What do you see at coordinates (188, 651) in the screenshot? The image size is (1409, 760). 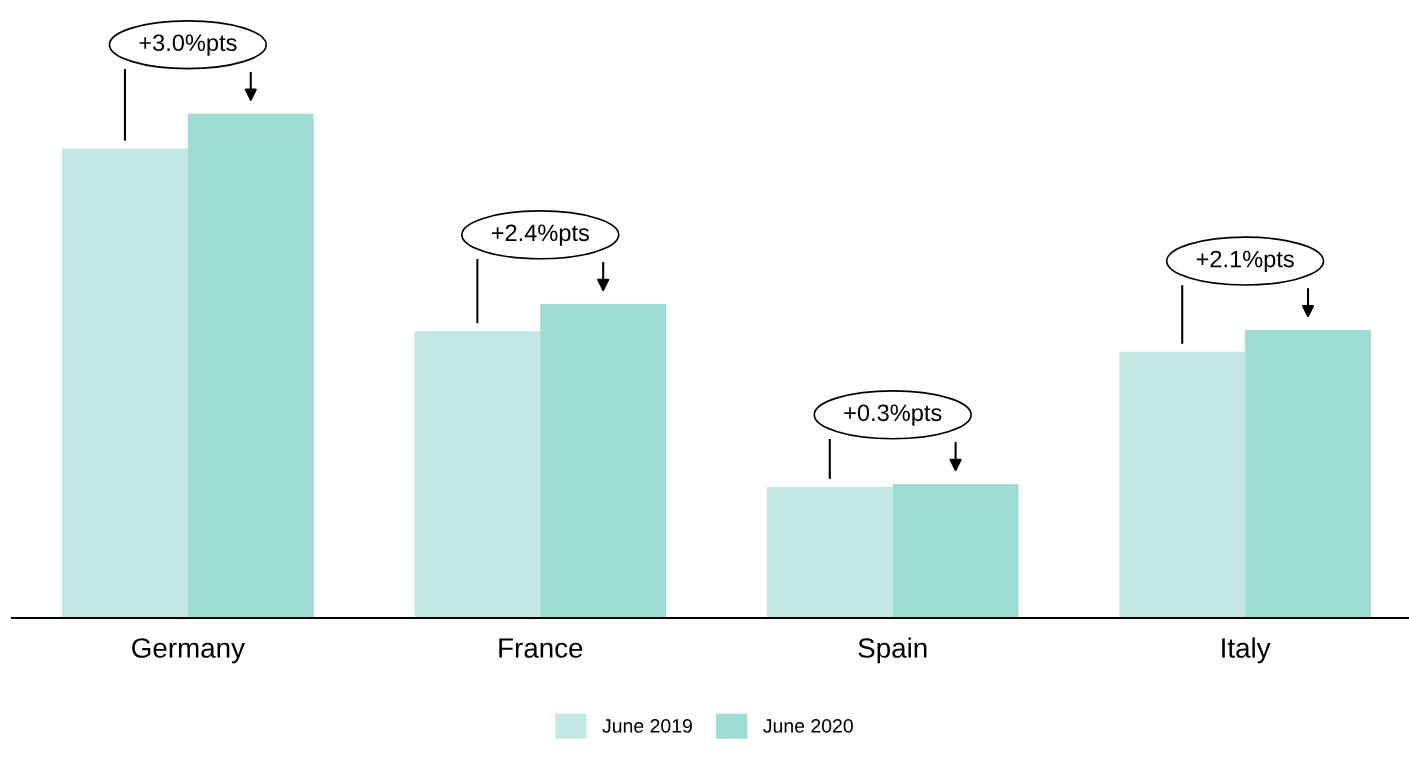 I see `x-tick-label: Germany` at bounding box center [188, 651].